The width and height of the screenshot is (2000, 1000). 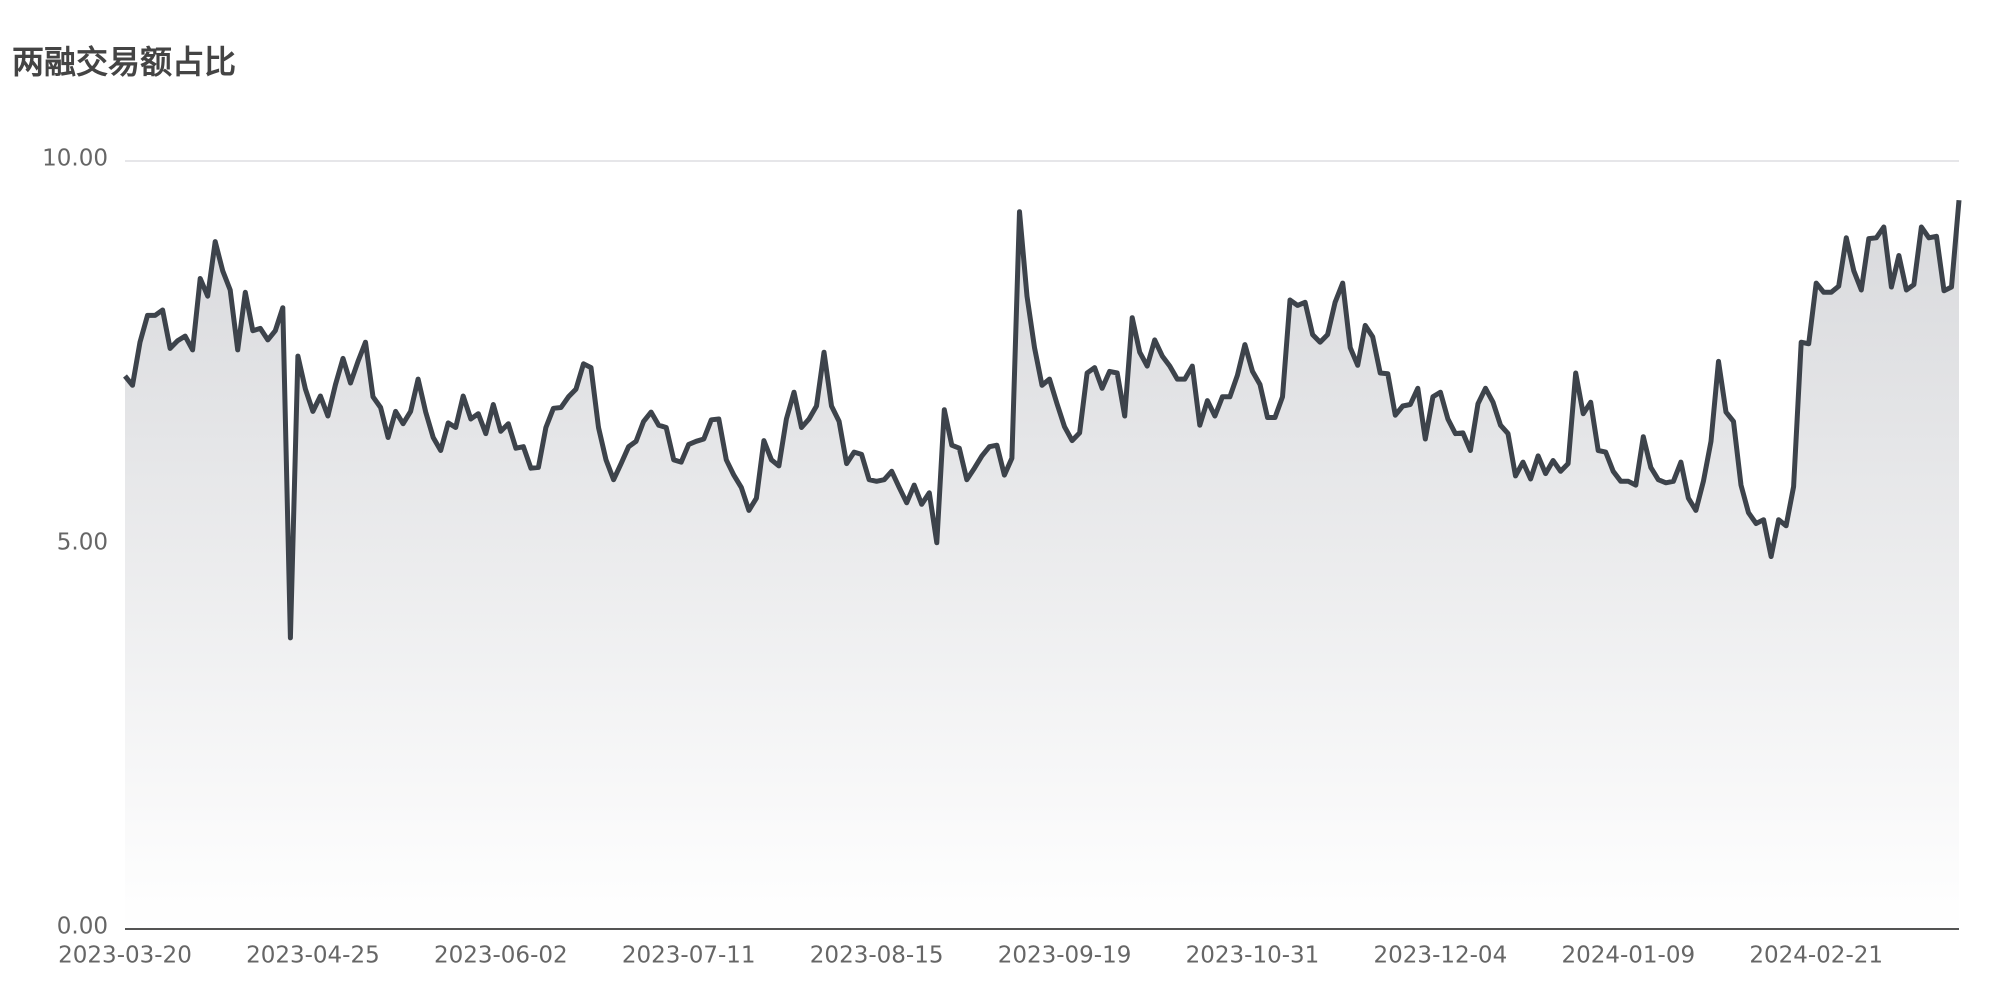 What do you see at coordinates (1441, 956) in the screenshot?
I see `x-tick-label: 2023-12-04` at bounding box center [1441, 956].